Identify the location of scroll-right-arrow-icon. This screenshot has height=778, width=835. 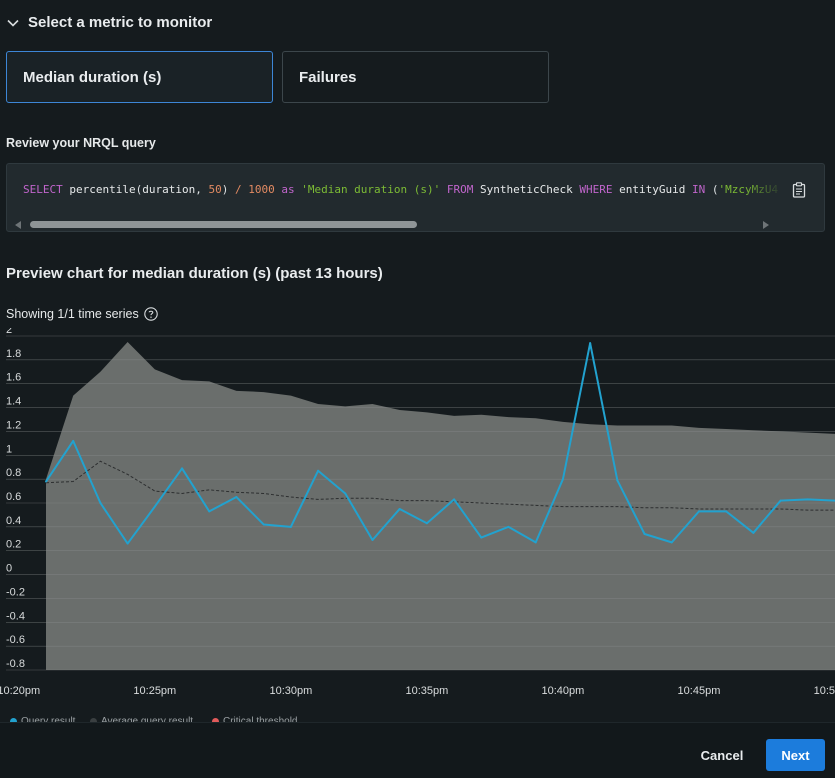
(766, 225).